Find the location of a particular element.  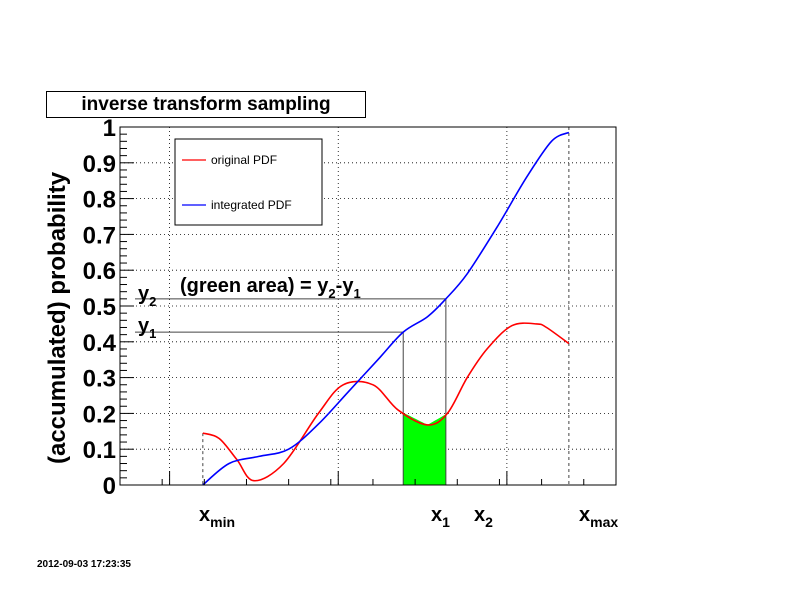

y-tick-label: 0.1 is located at coordinates (99, 450).